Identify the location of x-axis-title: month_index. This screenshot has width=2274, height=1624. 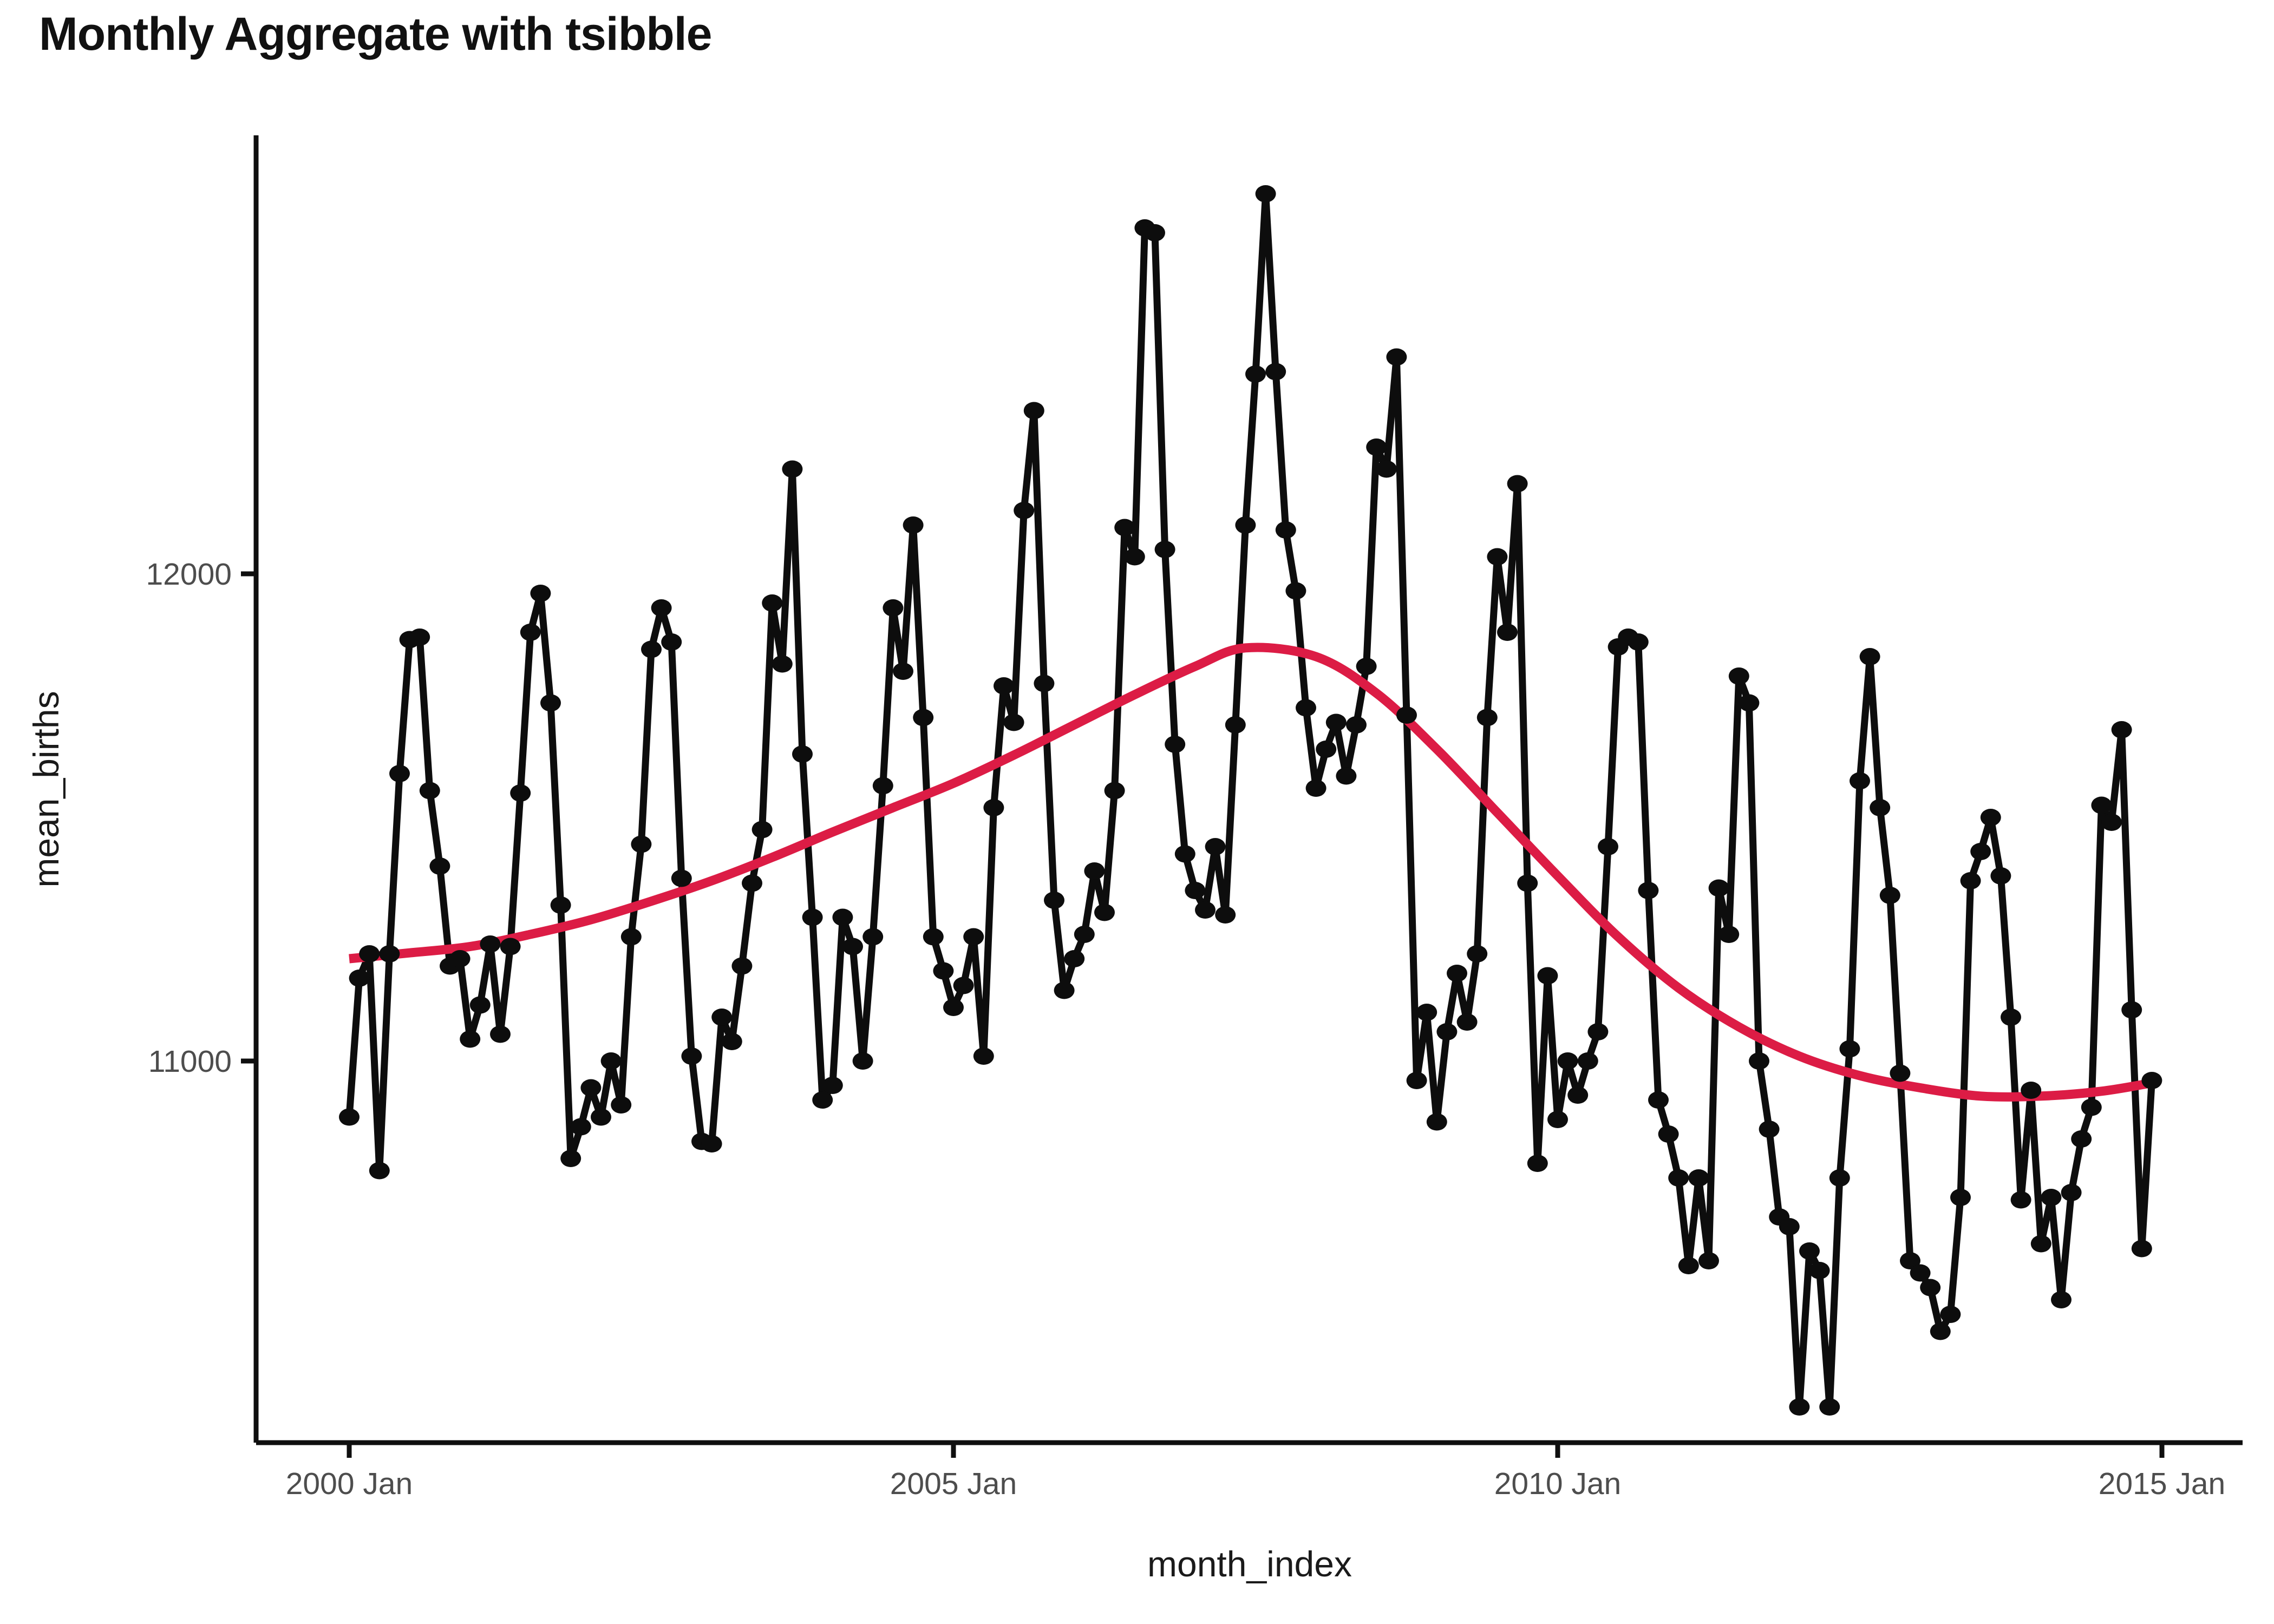
(1250, 1564).